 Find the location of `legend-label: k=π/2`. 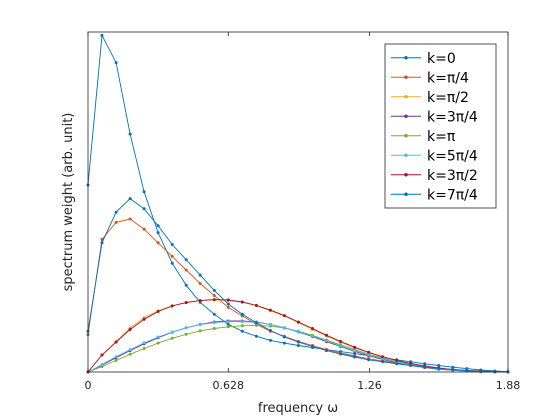

legend-label: k=π/2 is located at coordinates (448, 98).